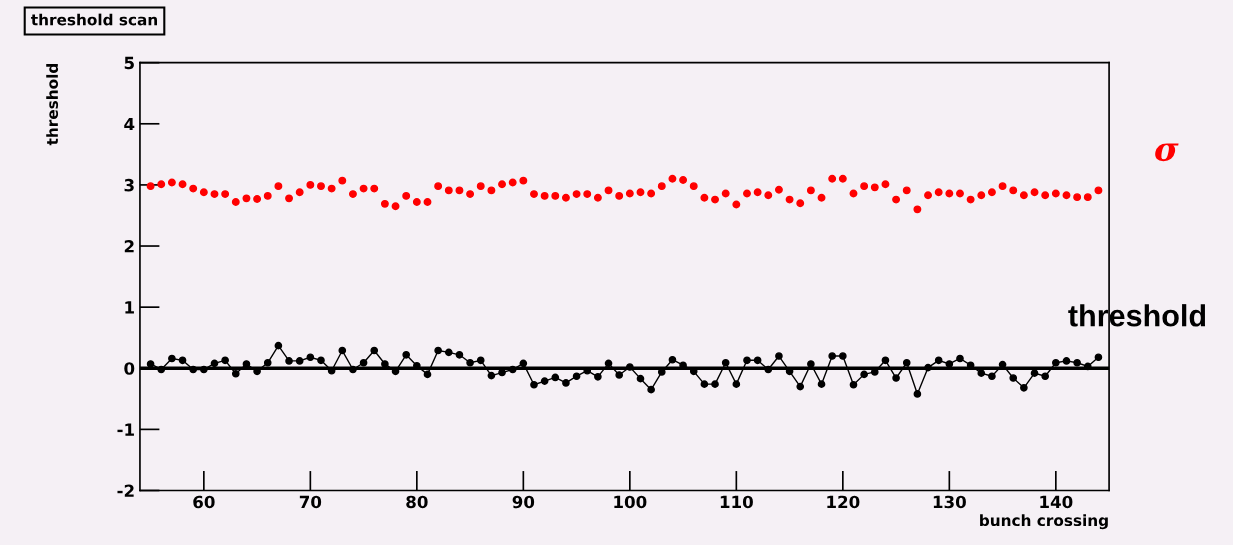  I want to click on x-tick-label: 90, so click(523, 502).